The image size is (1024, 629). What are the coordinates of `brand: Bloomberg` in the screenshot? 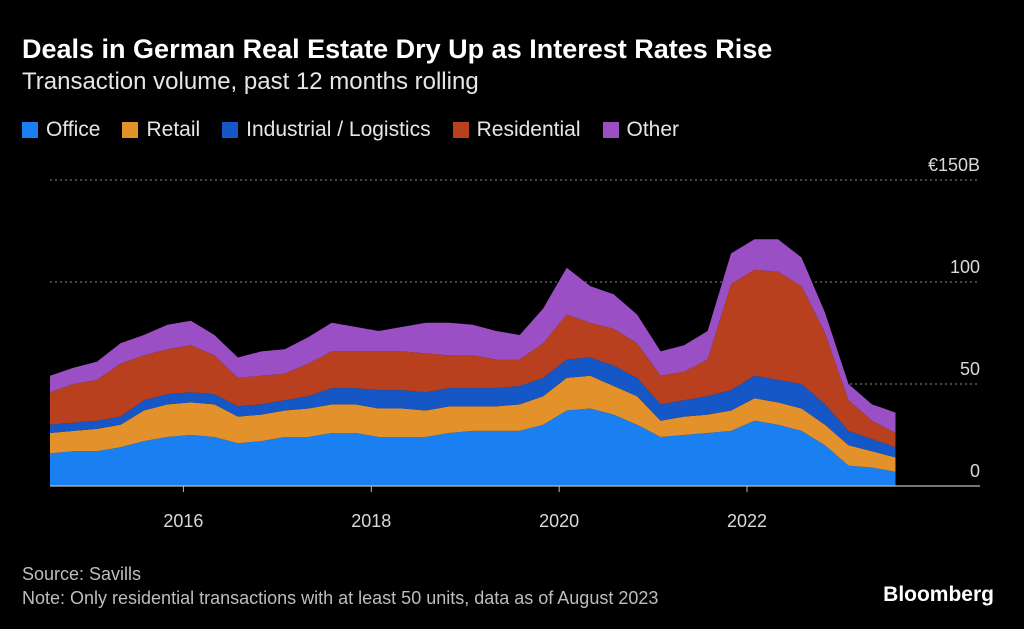 It's located at (938, 594).